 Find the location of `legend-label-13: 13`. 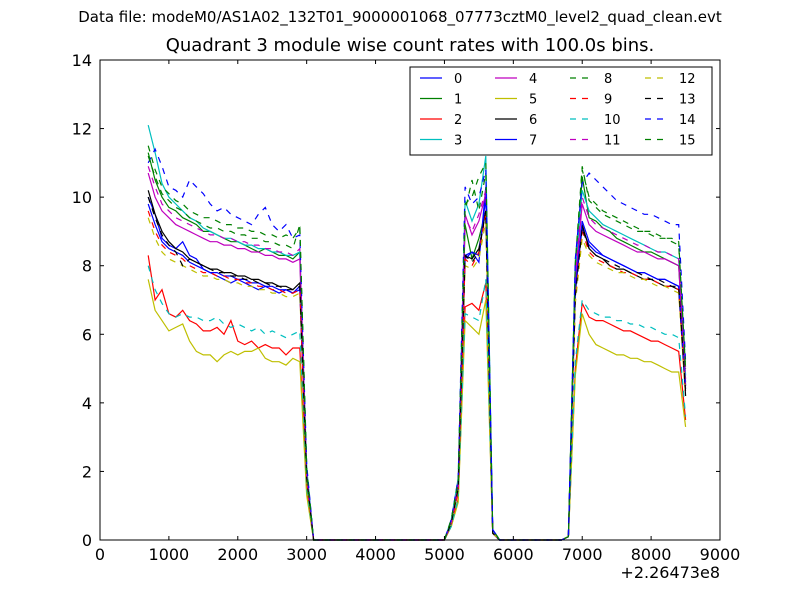

legend-label-13: 13 is located at coordinates (687, 100).